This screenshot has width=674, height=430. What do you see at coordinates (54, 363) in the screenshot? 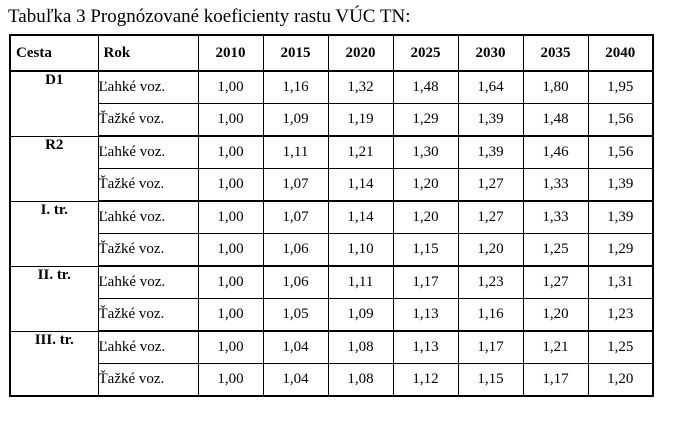
I see `road-cell: III. tr.` at bounding box center [54, 363].